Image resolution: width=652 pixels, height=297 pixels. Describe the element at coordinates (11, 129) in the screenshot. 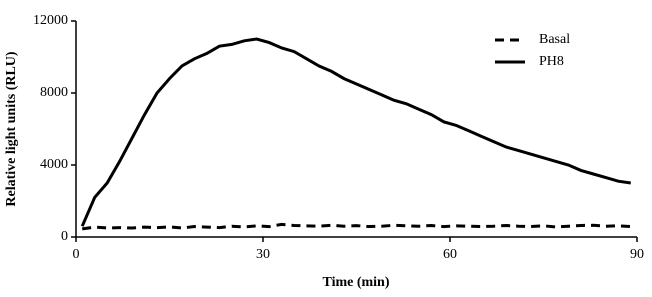

I see `y-axis-label: Relative light units (RLU)` at that location.